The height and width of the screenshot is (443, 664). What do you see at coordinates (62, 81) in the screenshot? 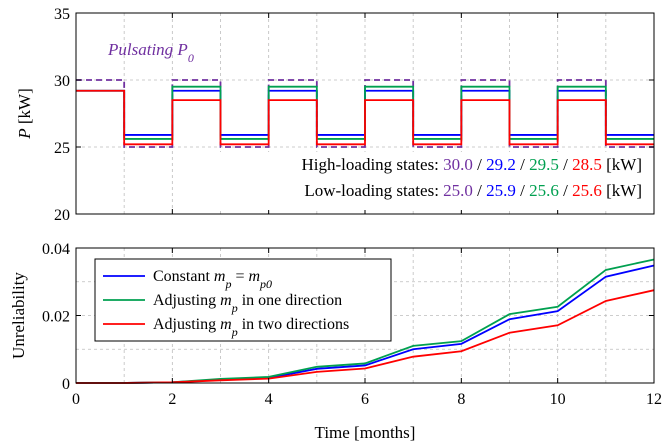
I see `y-tick-label: 30` at bounding box center [62, 81].